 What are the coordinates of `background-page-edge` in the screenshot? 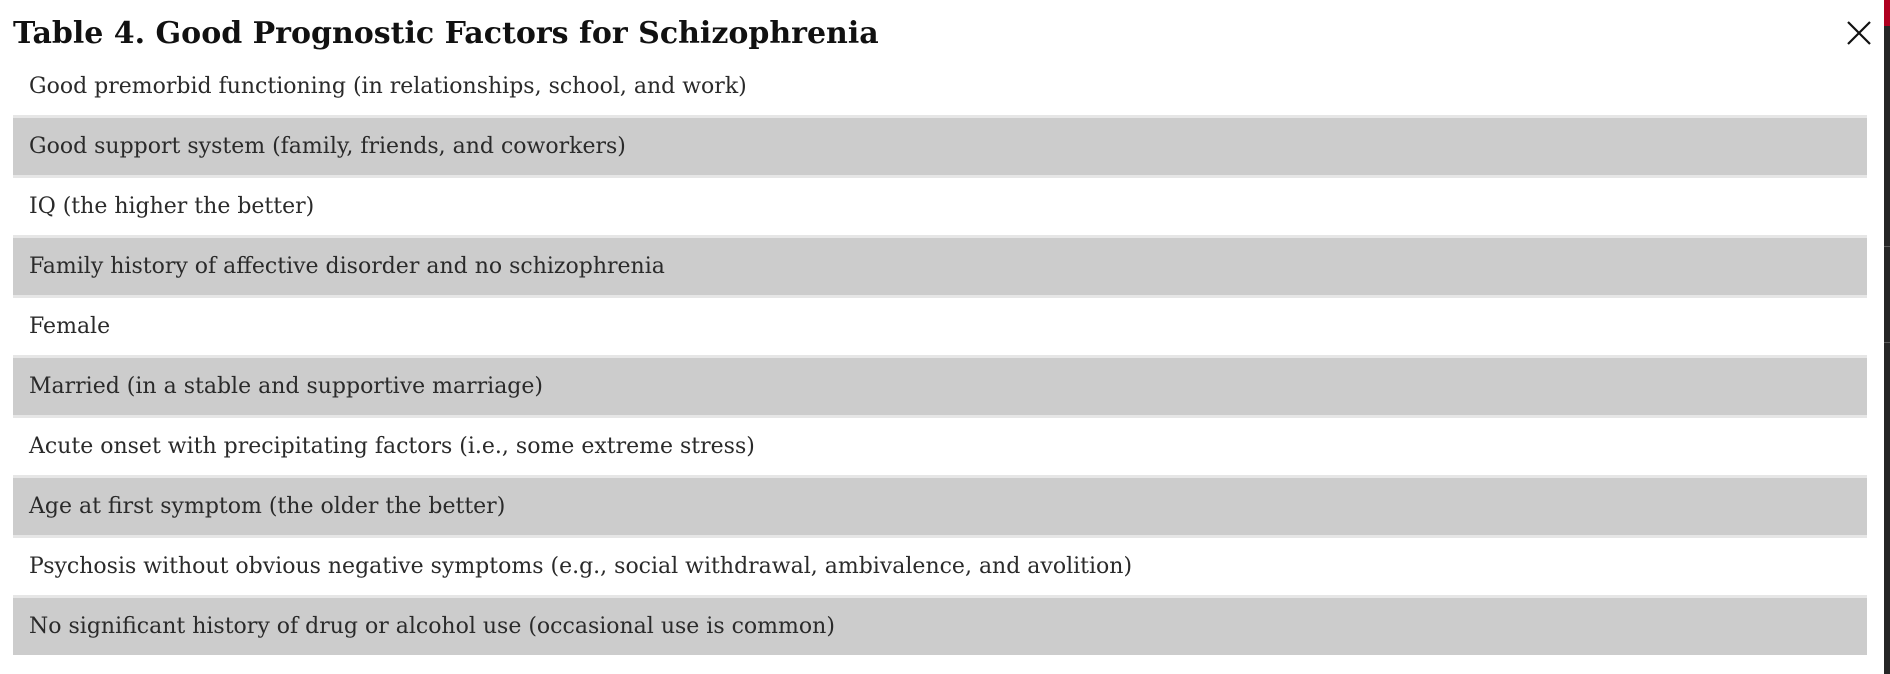 It's located at (1887, 337).